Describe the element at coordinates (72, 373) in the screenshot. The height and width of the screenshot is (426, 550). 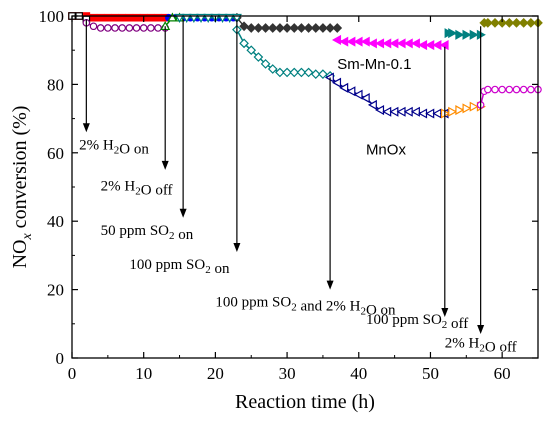
I see `x-tick-label: 0` at that location.